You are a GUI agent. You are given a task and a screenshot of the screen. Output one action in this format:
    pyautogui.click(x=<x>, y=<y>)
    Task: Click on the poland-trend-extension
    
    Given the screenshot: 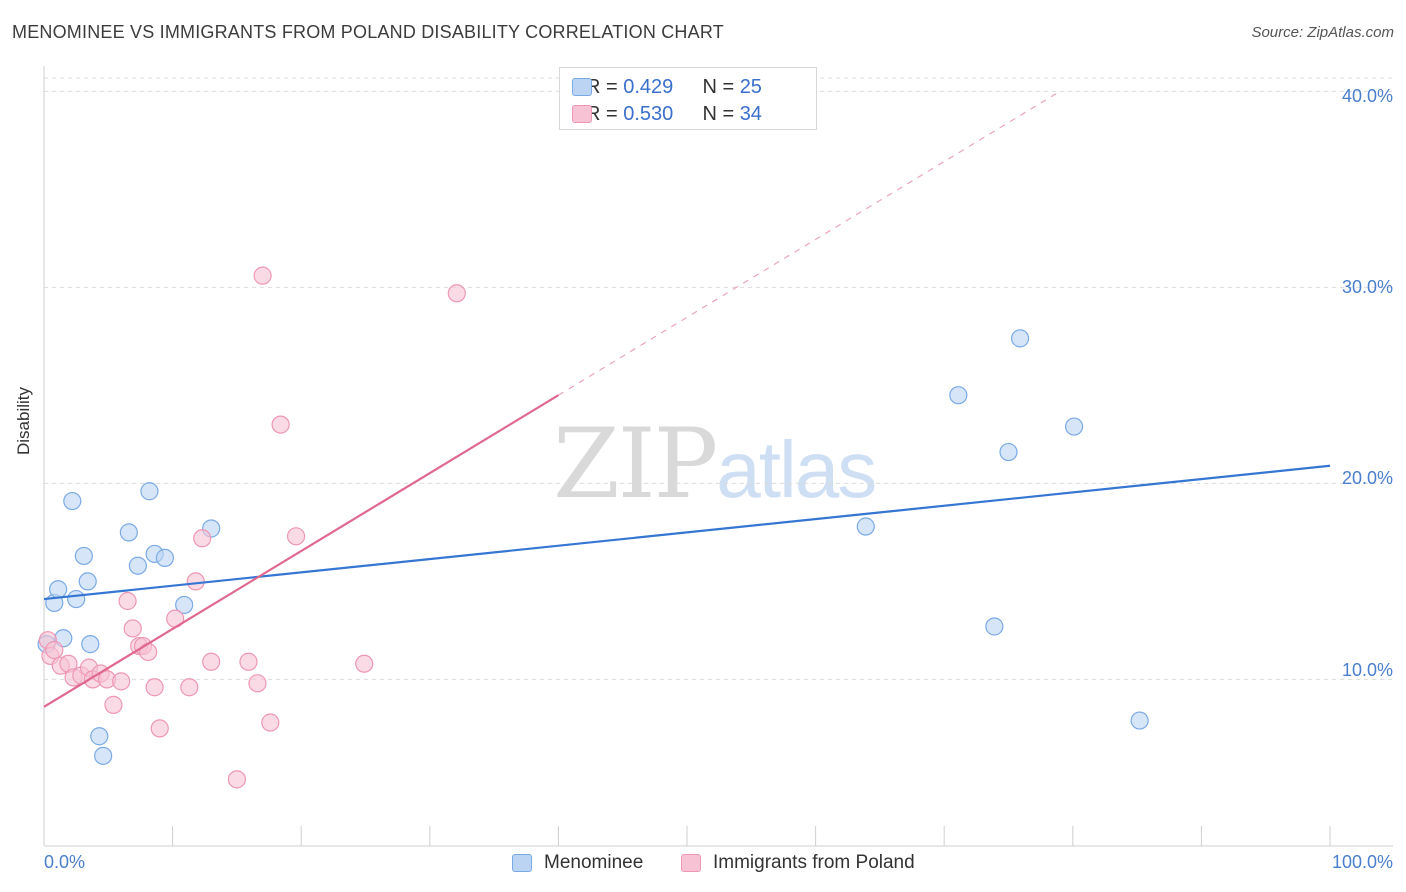 What is the action you would take?
    pyautogui.click(x=809, y=243)
    